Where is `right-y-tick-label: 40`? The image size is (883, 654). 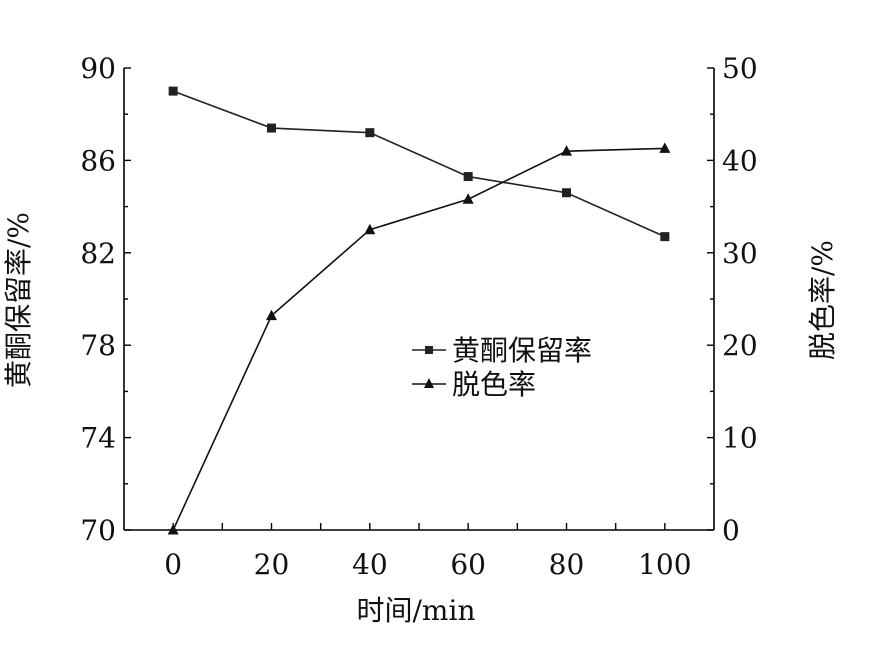
right-y-tick-label: 40 is located at coordinates (740, 160).